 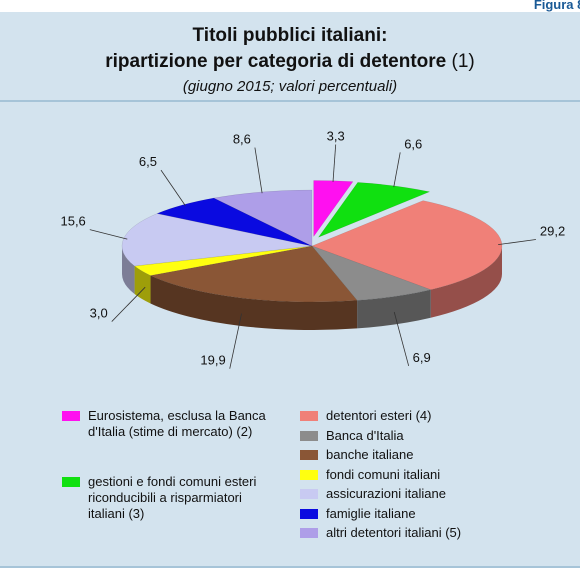 What do you see at coordinates (379, 415) in the screenshot?
I see `legend-label: detentori esteri (4)` at bounding box center [379, 415].